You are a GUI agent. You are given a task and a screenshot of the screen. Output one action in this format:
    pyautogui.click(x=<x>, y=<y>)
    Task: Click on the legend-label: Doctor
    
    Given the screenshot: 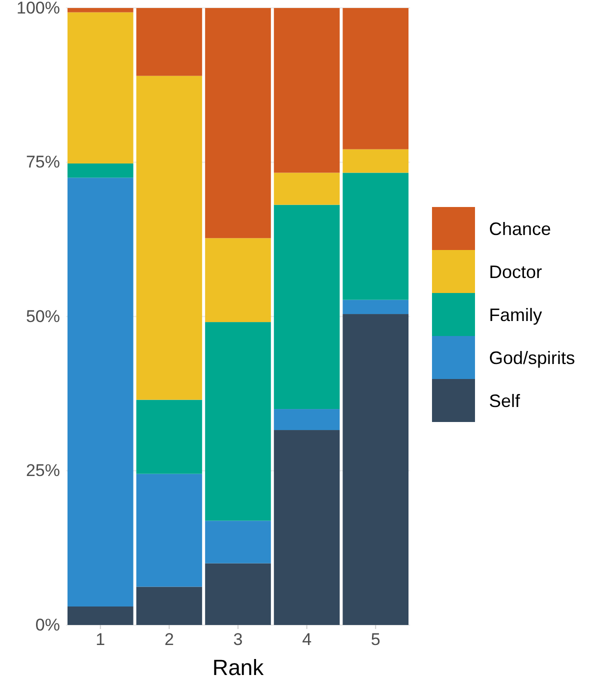 What is the action you would take?
    pyautogui.click(x=515, y=272)
    